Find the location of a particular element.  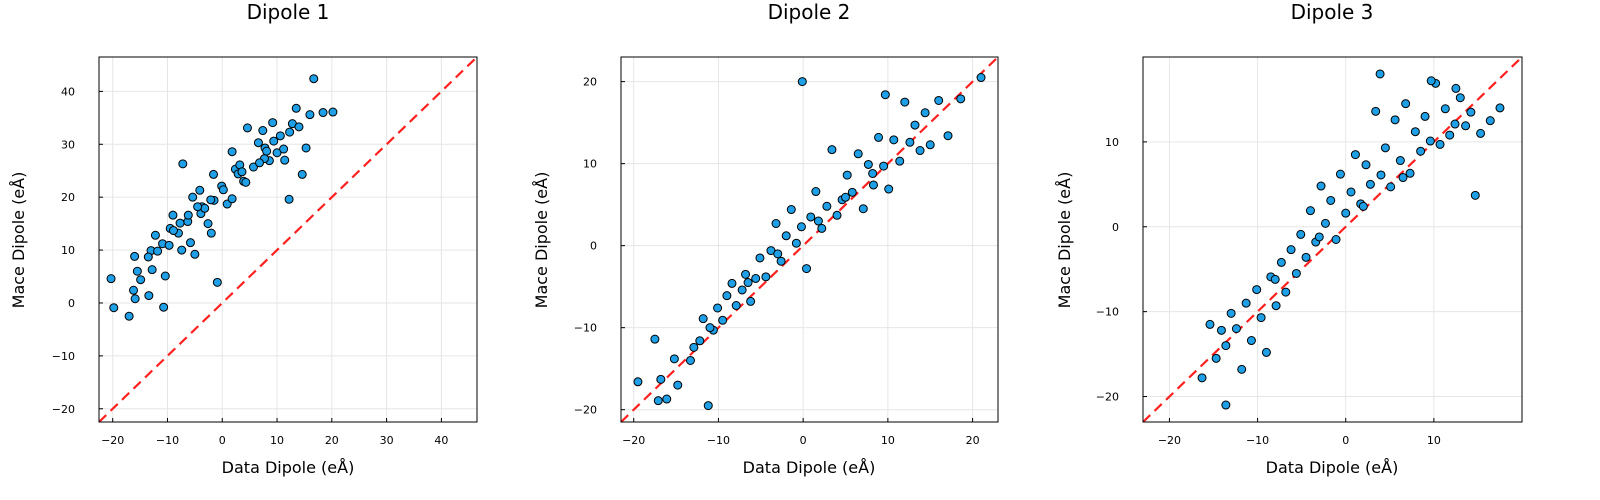

y-axis-label: Mace Dipole (eÅ) is located at coordinates (1064, 240).